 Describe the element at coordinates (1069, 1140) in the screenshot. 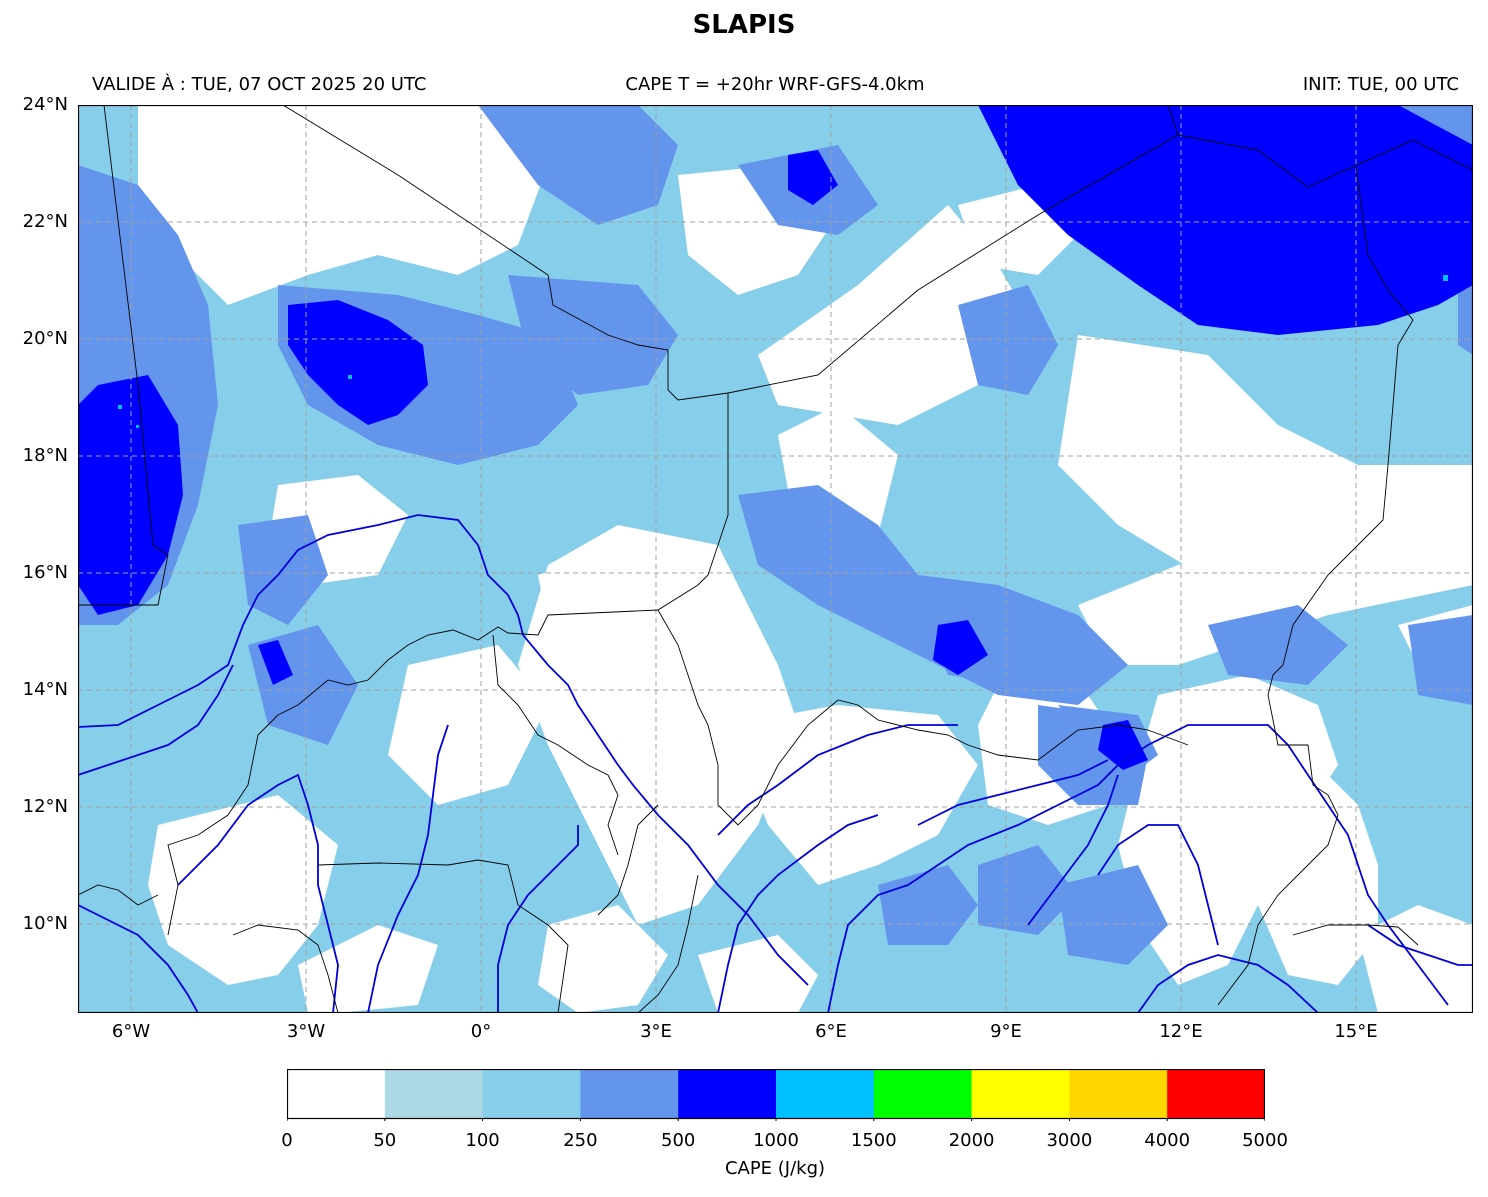

I see `colorbar-tick-label: 3000` at that location.